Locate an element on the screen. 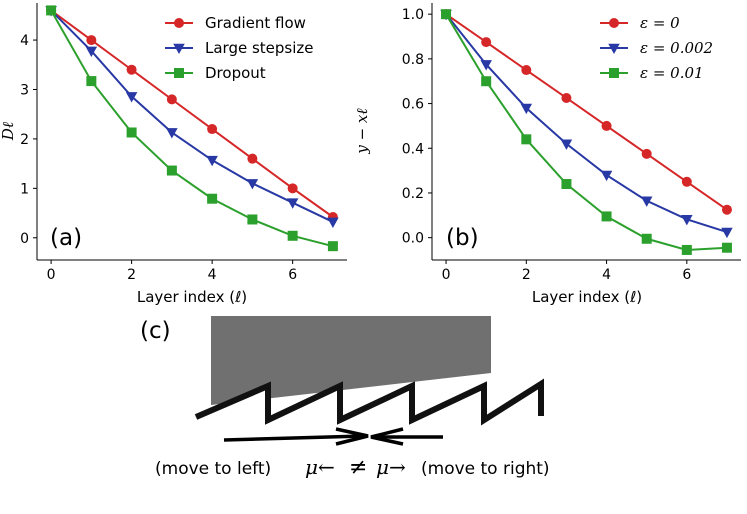 The width and height of the screenshot is (747, 514). left-caption: (move to left) is located at coordinates (213, 469).